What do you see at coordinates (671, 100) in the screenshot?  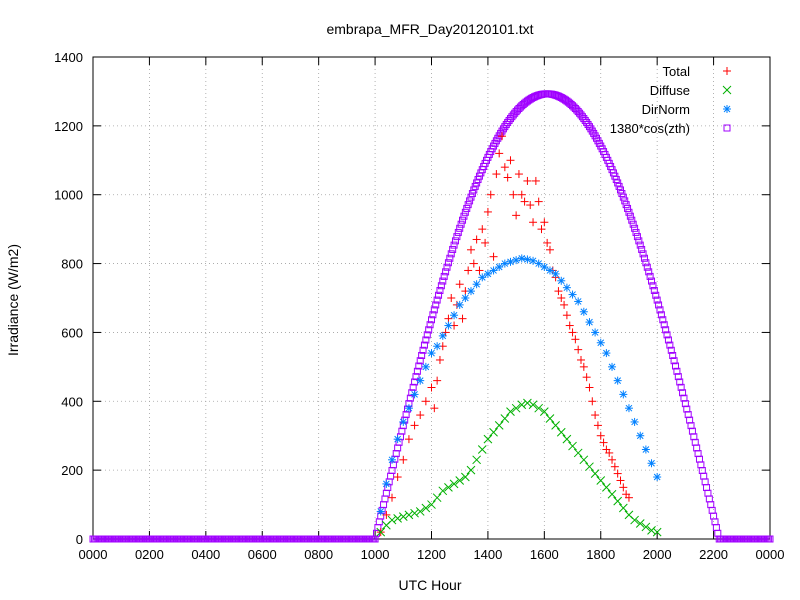 I see `legend: Total Diffuse DirNorm 1380*cos(zth)` at bounding box center [671, 100].